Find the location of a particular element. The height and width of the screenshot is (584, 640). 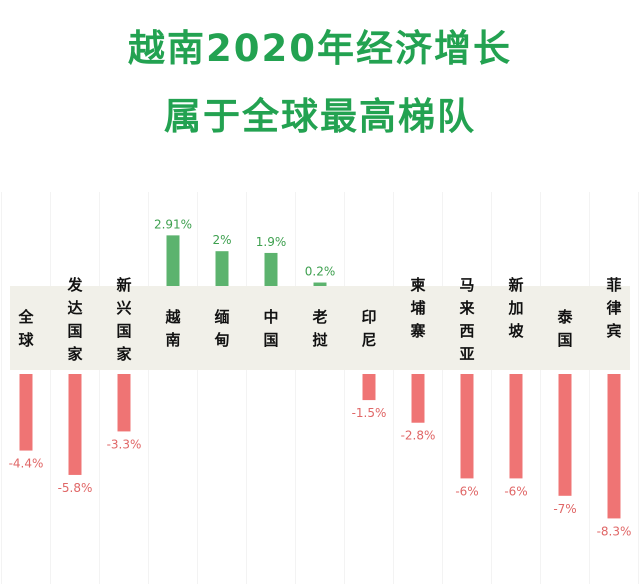

category-label: 全球 is located at coordinates (25, 328).